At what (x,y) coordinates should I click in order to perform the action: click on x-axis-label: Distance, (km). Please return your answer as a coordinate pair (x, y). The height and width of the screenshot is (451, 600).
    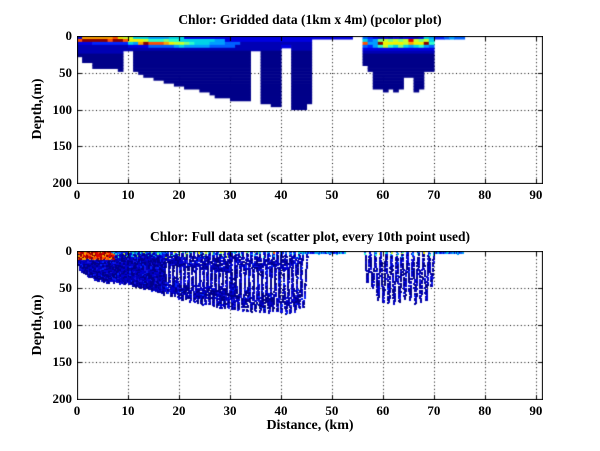
    Looking at the image, I should click on (310, 425).